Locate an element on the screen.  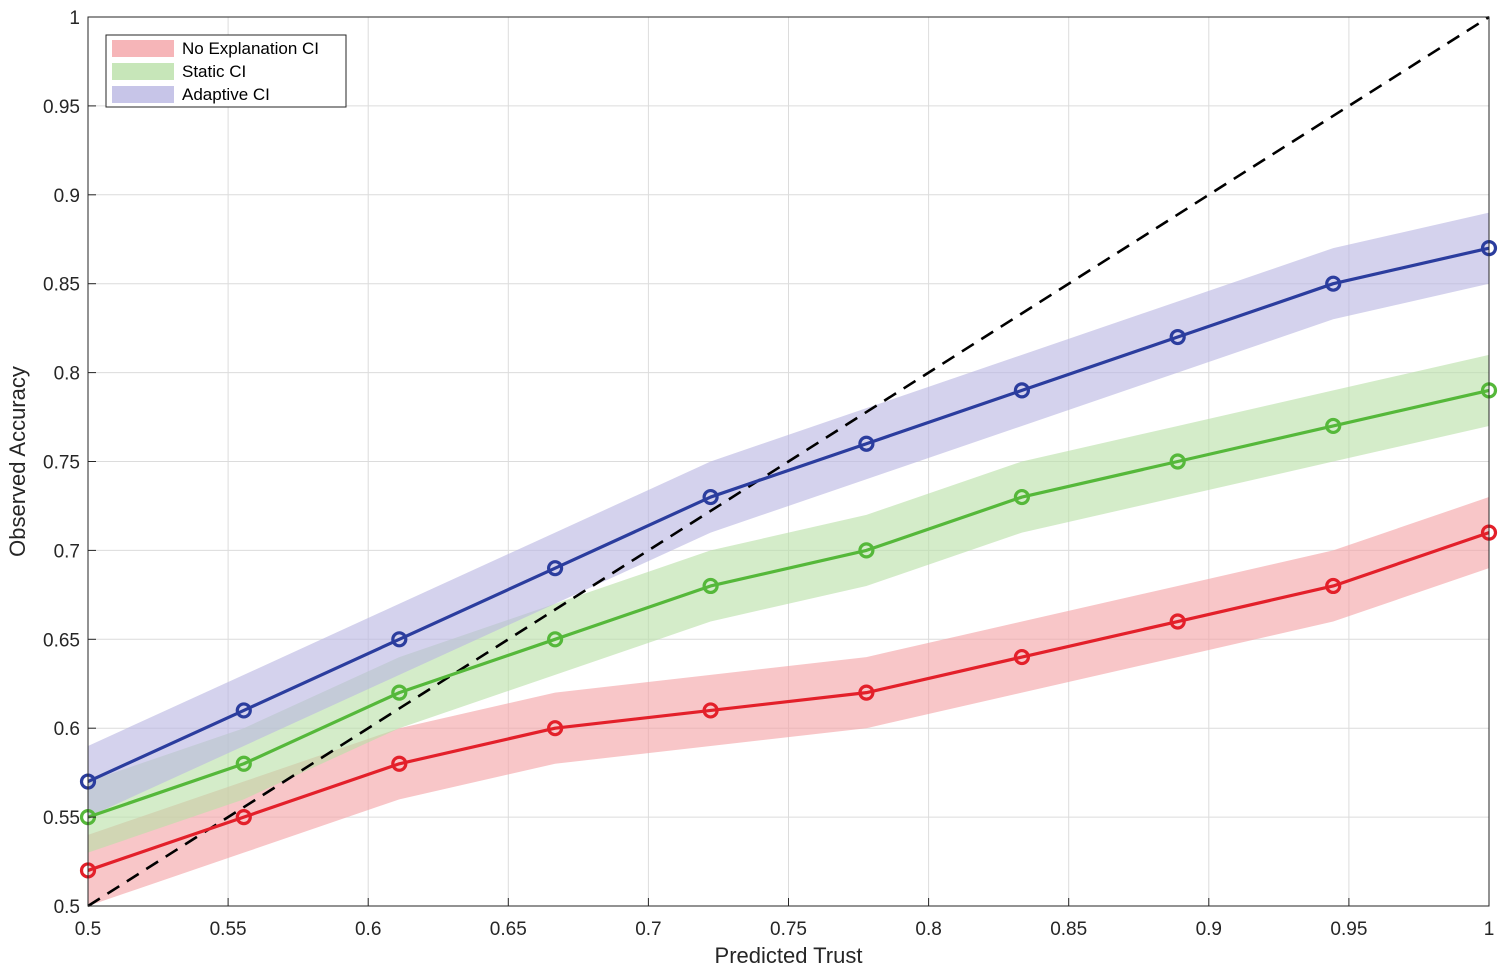
x-tick-label-6: 0.8 is located at coordinates (928, 929).